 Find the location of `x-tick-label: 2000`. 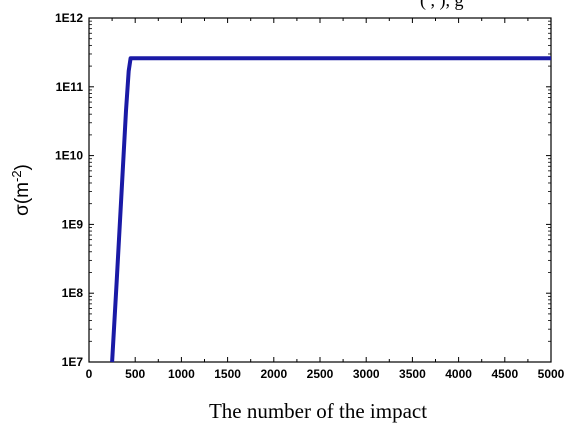

x-tick-label: 2000 is located at coordinates (273, 374).